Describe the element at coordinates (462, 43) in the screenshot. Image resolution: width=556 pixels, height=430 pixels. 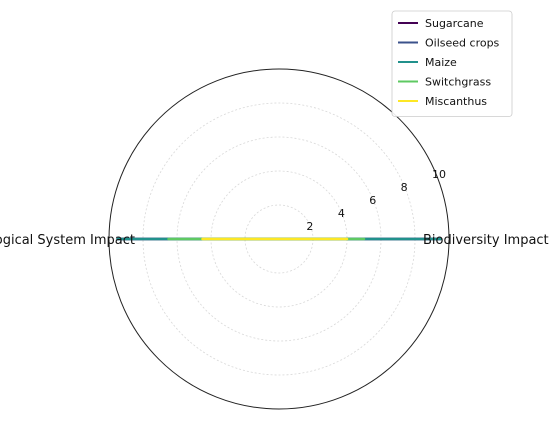
I see `legend-label: Oilseed crops` at that location.